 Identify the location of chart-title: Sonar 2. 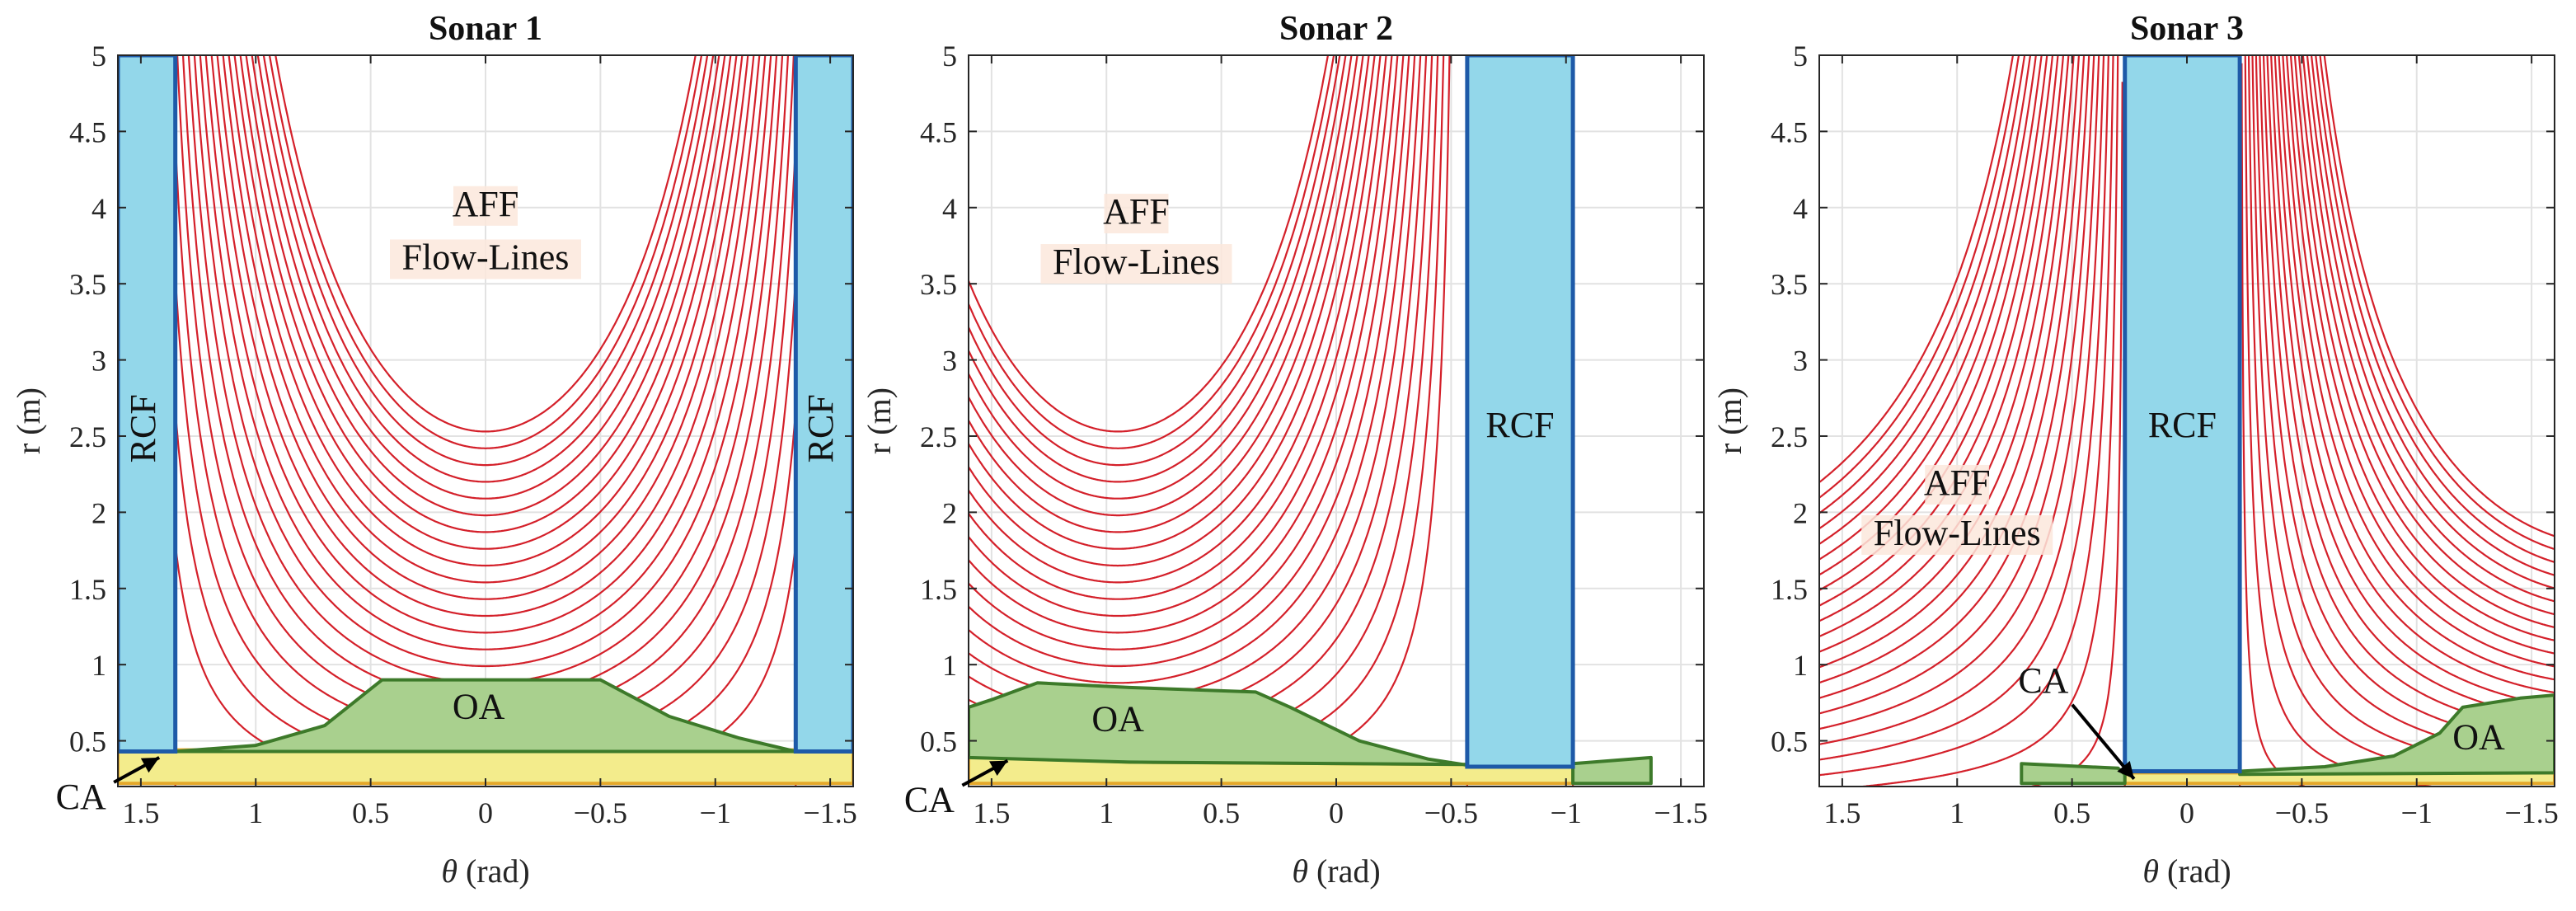
(1336, 29).